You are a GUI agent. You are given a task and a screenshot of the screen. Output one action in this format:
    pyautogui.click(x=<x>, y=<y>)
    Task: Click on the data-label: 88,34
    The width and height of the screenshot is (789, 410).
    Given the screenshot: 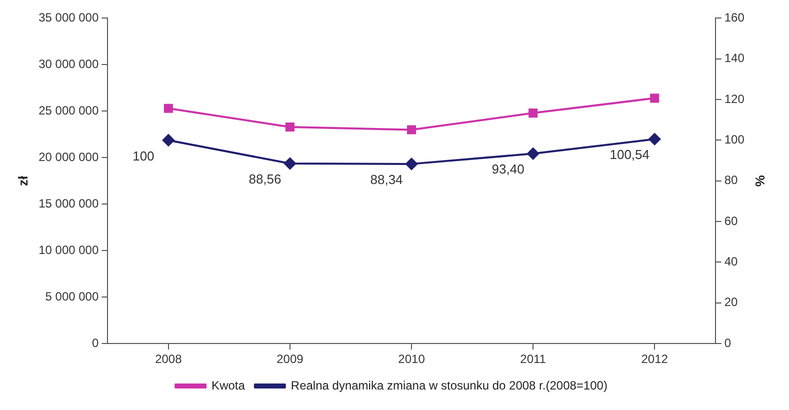 What is the action you would take?
    pyautogui.click(x=386, y=180)
    